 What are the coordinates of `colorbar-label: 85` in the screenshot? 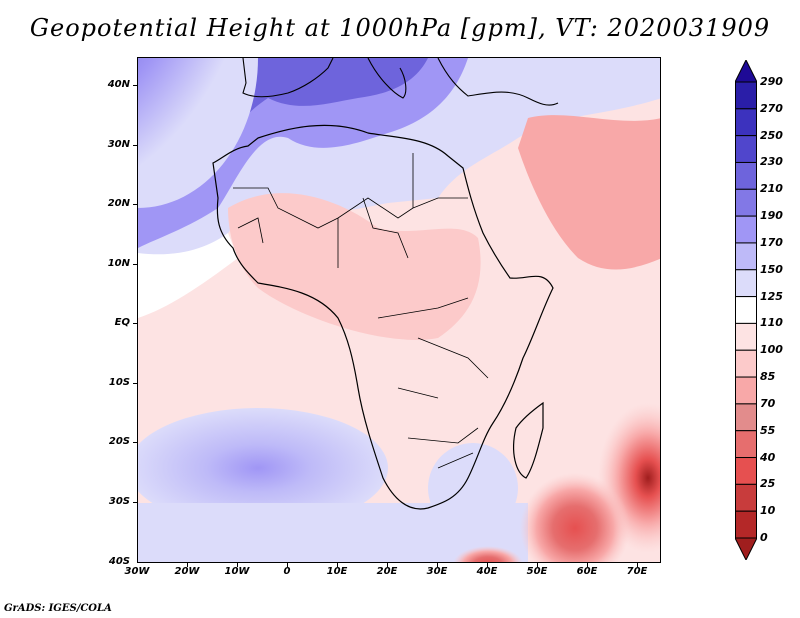 It's located at (768, 377).